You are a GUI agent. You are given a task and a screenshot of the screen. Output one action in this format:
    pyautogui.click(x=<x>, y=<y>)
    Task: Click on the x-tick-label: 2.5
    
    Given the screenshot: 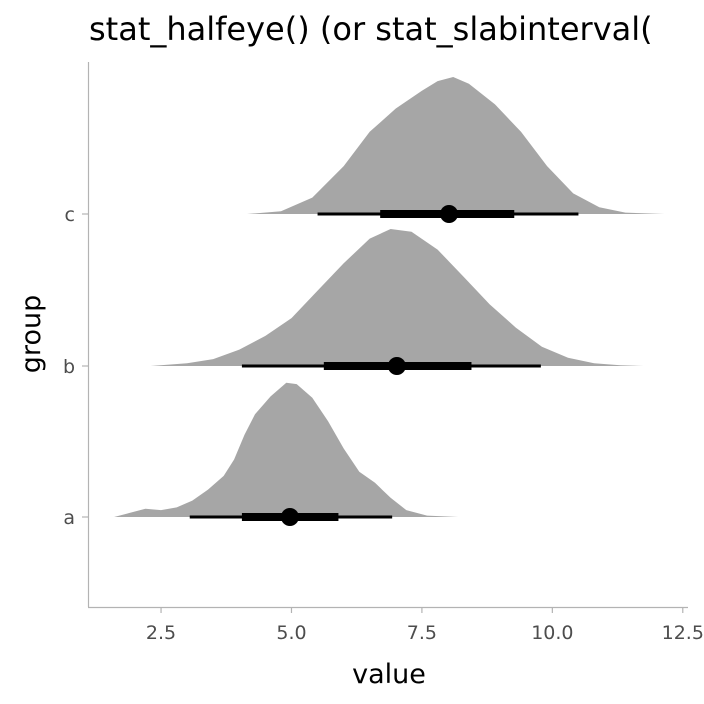 What is the action you would take?
    pyautogui.click(x=161, y=633)
    